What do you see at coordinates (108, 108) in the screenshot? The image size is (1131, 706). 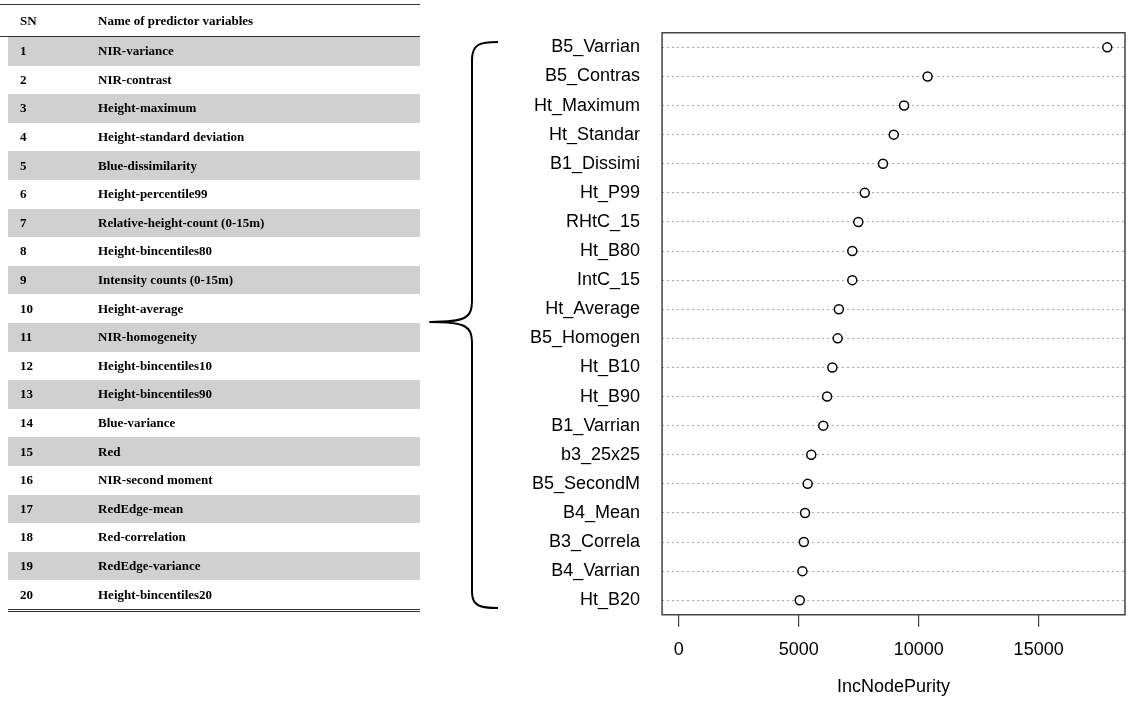 I see `text: 3 Height-maximum` at bounding box center [108, 108].